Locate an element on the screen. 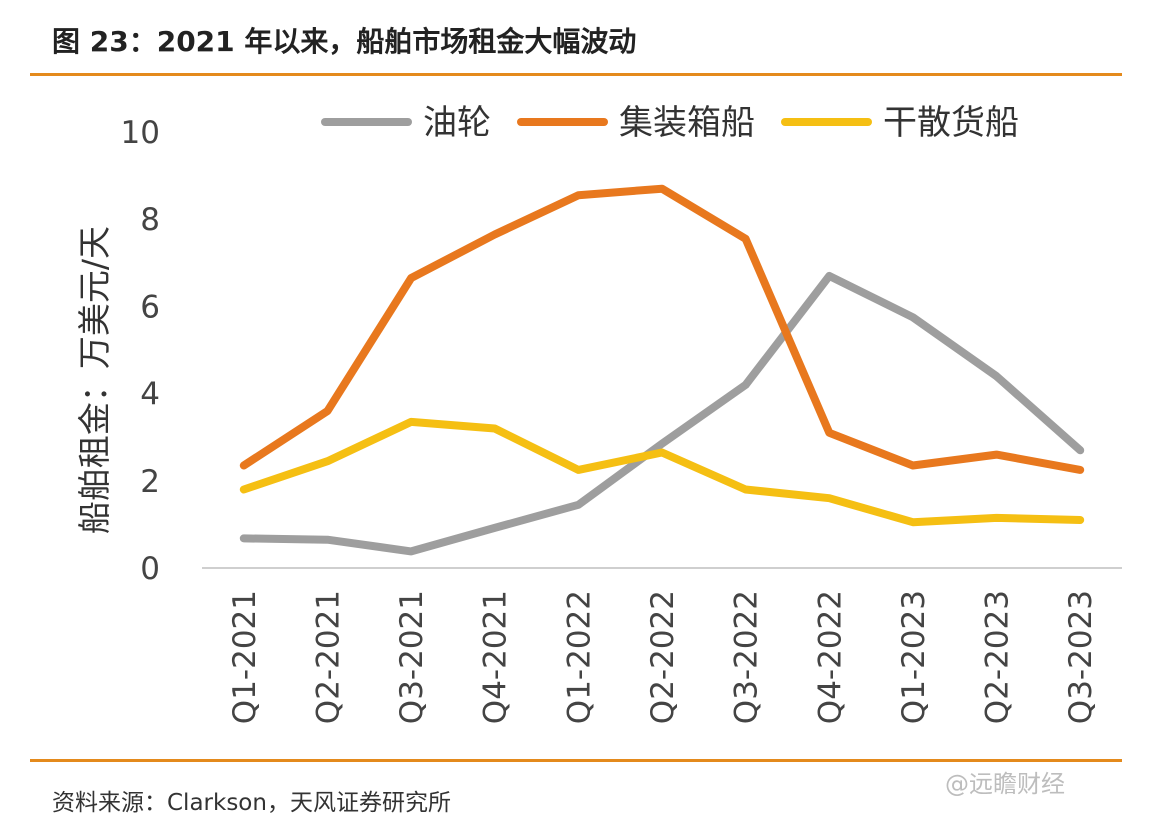 The height and width of the screenshot is (822, 1150). x-tick-label: Q4-2022 is located at coordinates (830, 657).